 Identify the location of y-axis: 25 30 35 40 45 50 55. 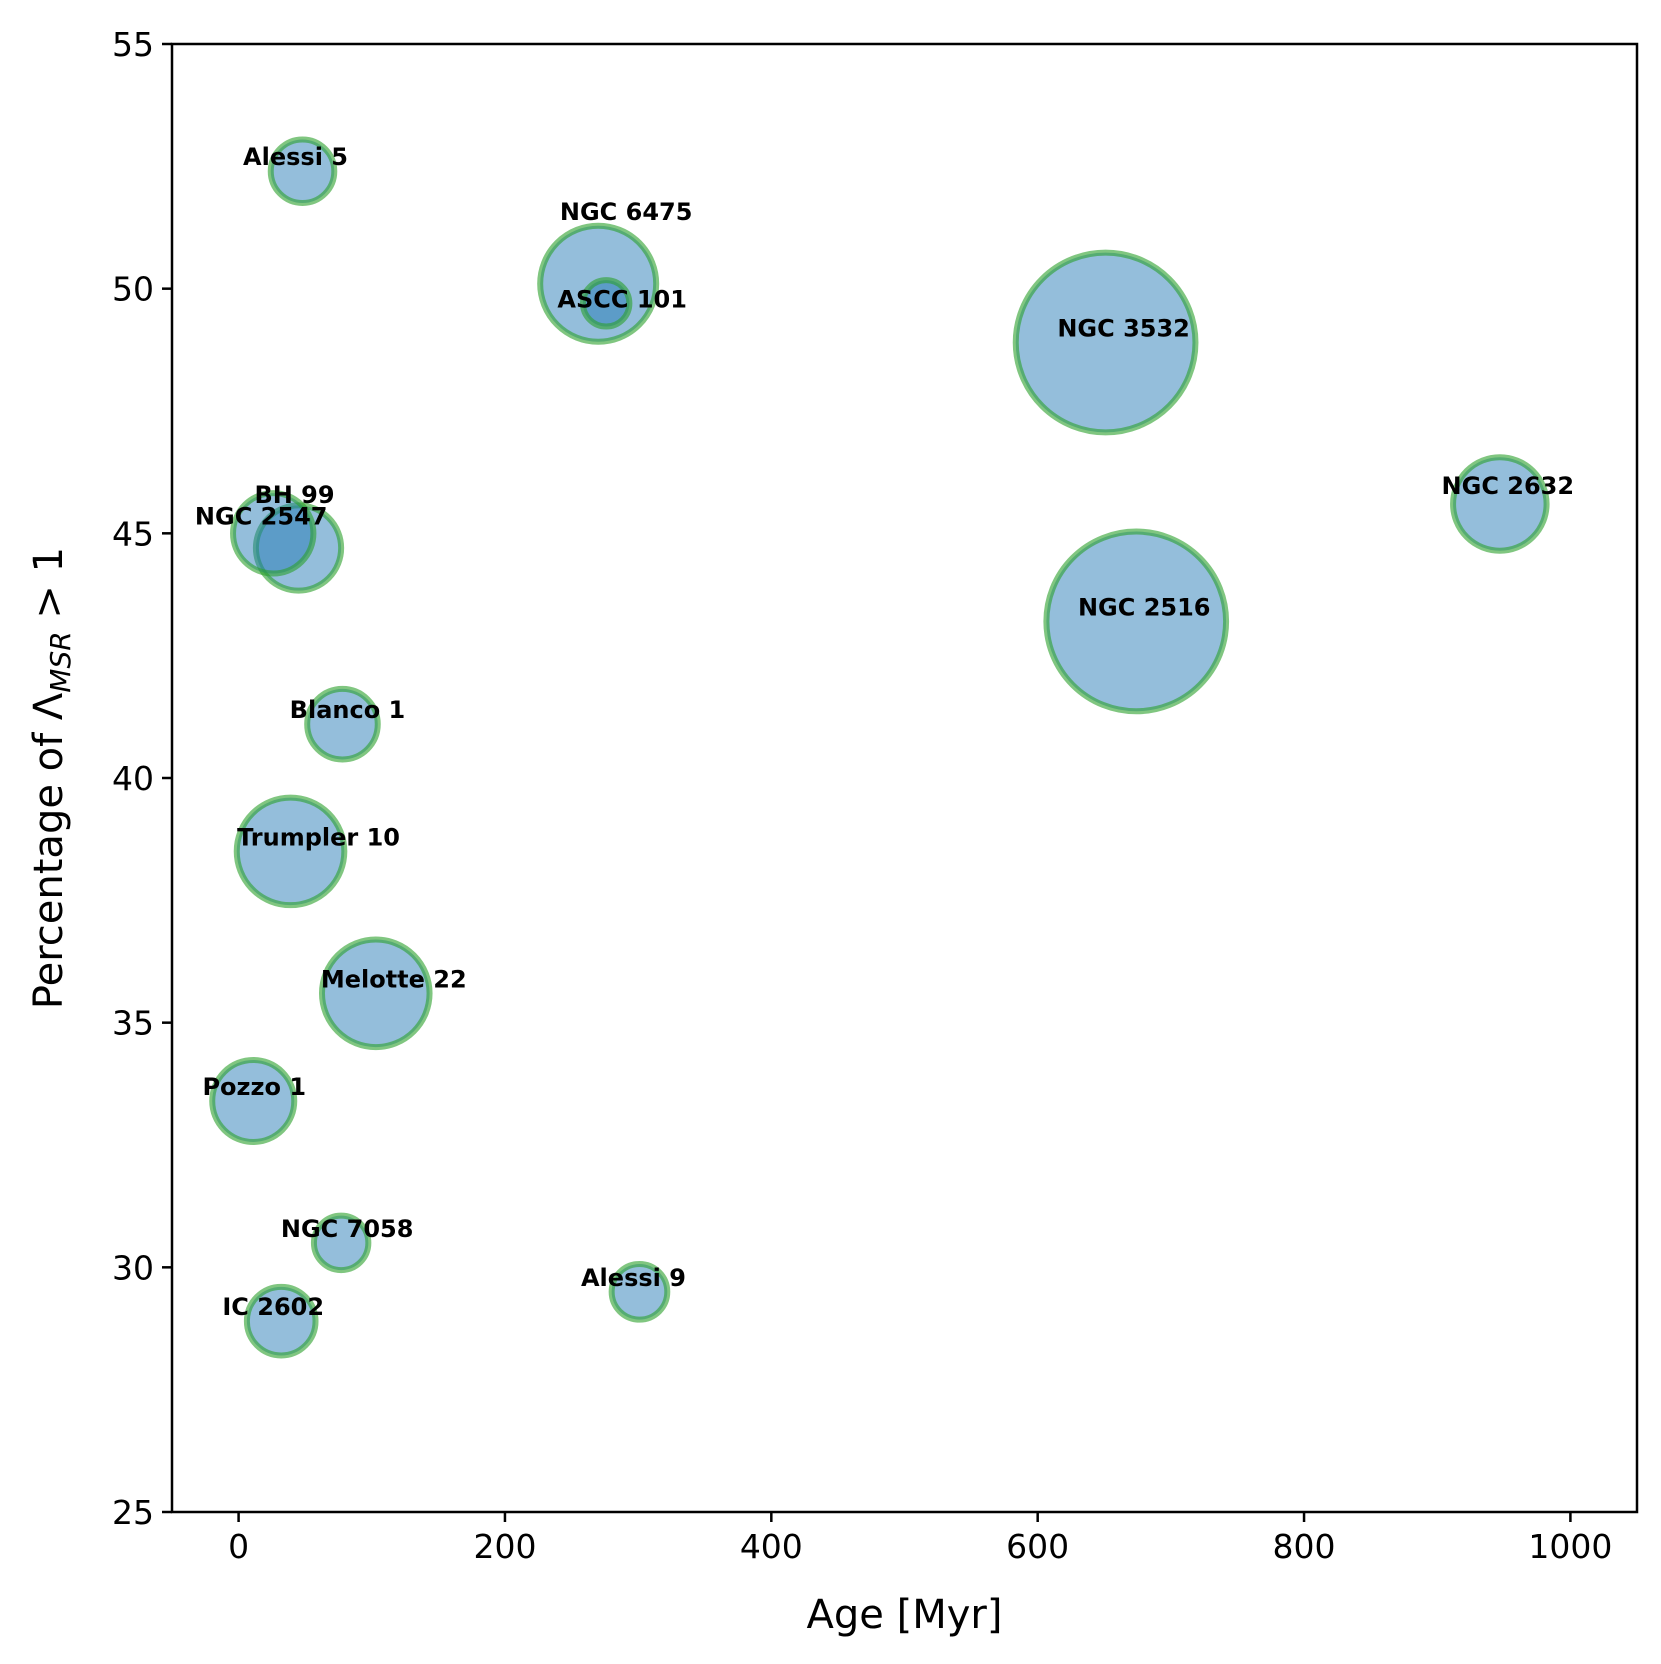
(142, 778).